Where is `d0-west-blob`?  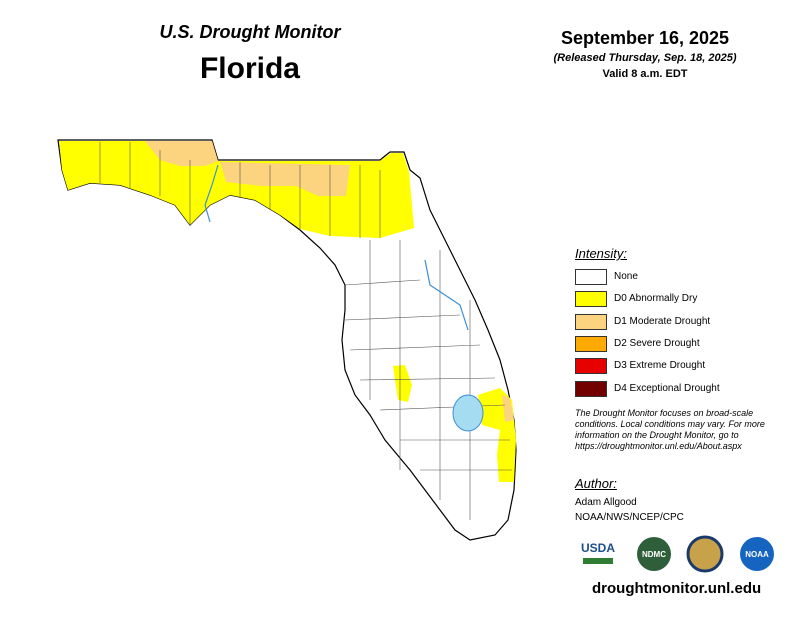
d0-west-blob is located at coordinates (402, 383).